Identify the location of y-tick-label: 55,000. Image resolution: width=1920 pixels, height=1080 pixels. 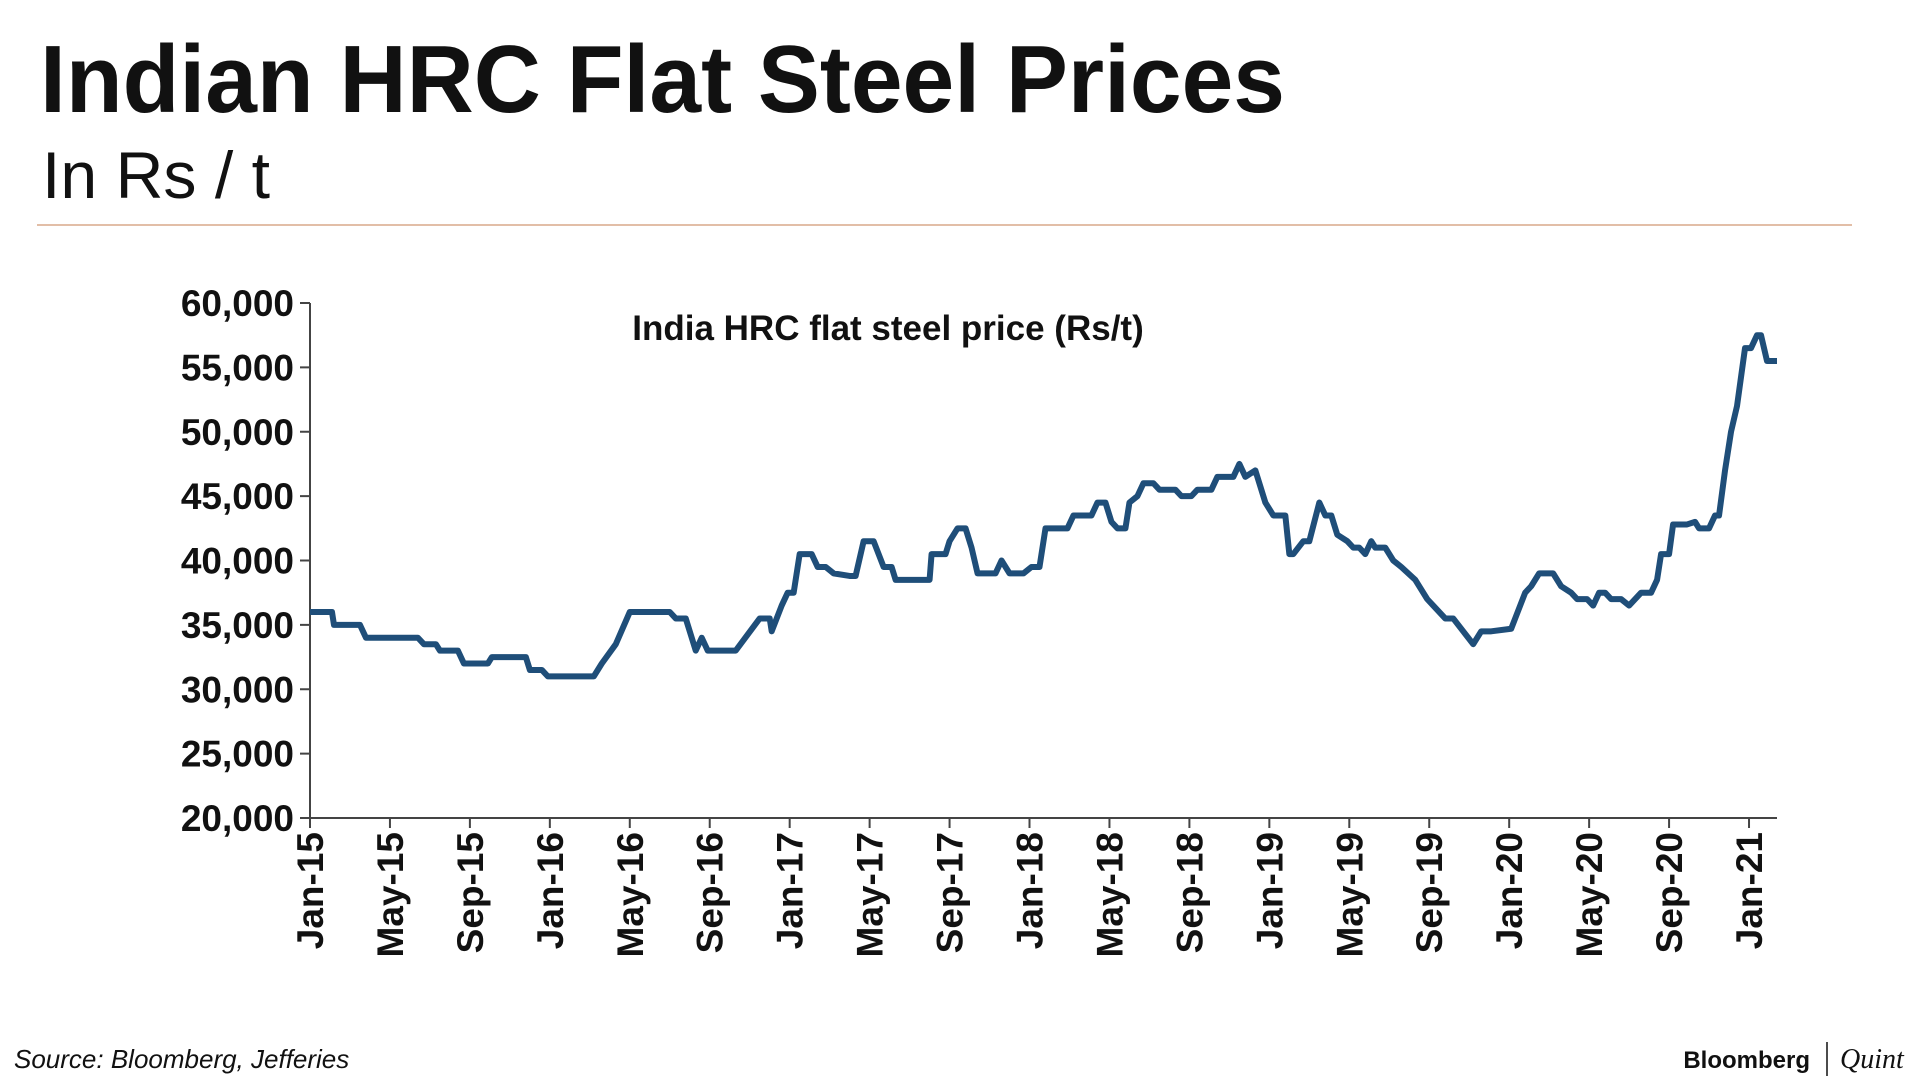
(237, 367).